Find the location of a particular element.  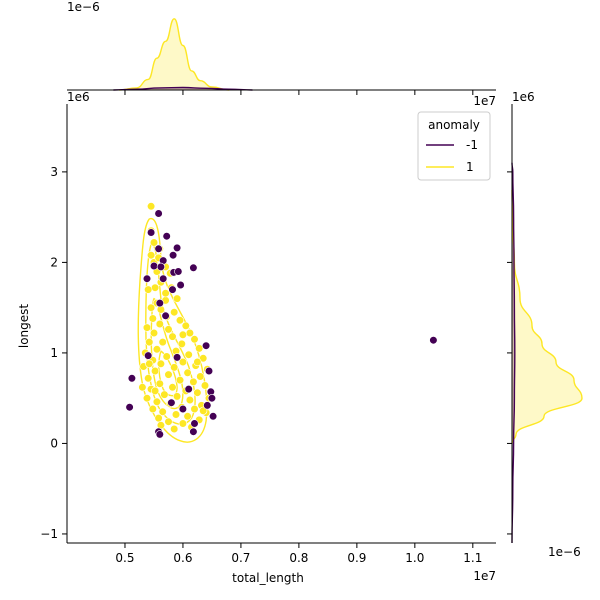

right-marginal-lines is located at coordinates (547, 353).